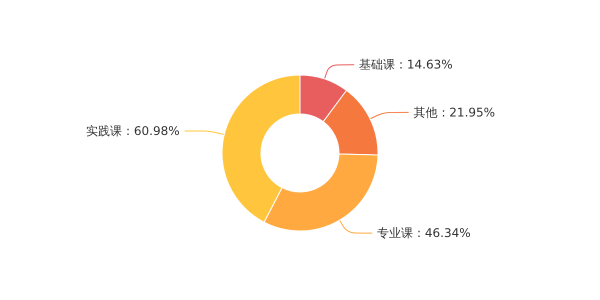 The height and width of the screenshot is (300, 600). I want to click on slice-label: 实践课 : 60.98%, so click(133, 131).